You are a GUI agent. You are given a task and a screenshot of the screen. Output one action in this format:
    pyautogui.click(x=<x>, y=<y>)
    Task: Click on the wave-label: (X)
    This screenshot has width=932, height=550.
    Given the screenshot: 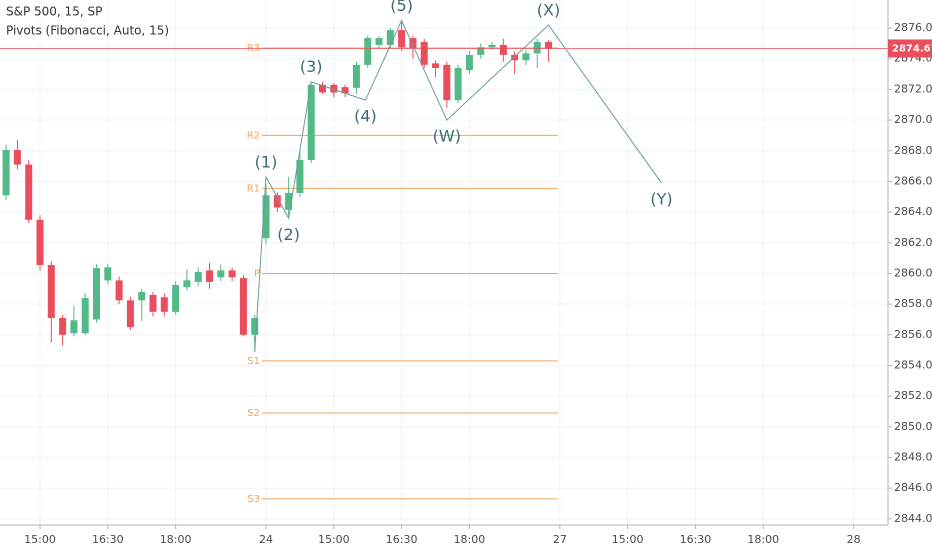 What is the action you would take?
    pyautogui.click(x=548, y=10)
    